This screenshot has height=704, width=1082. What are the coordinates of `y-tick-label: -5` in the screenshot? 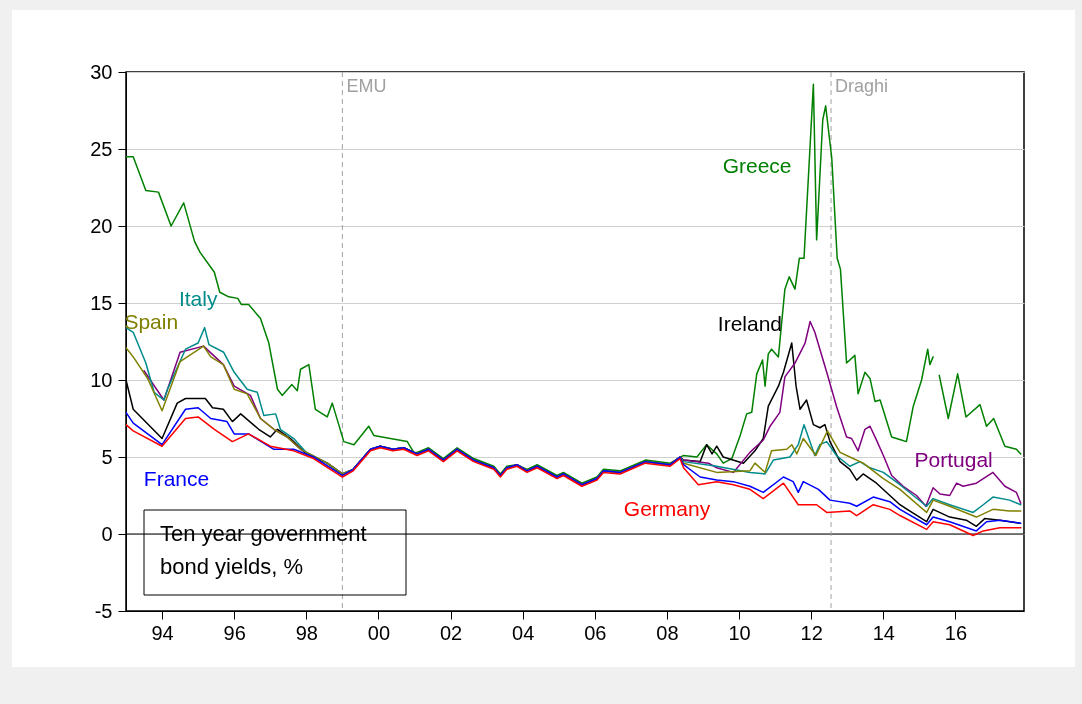 It's located at (103, 610).